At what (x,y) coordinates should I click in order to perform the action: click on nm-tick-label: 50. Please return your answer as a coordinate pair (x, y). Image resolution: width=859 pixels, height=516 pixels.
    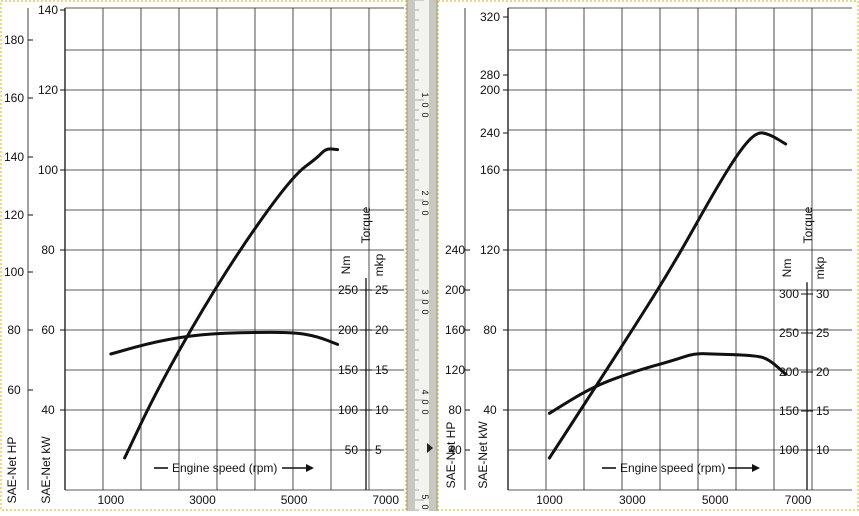
    Looking at the image, I should click on (352, 450).